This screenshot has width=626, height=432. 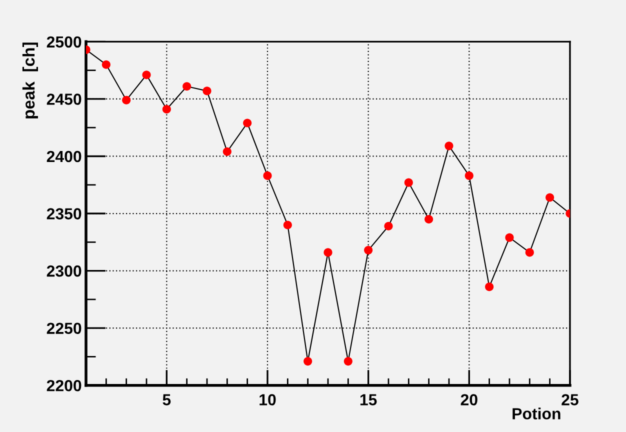 I want to click on x-tick-label: 5, so click(x=166, y=400).